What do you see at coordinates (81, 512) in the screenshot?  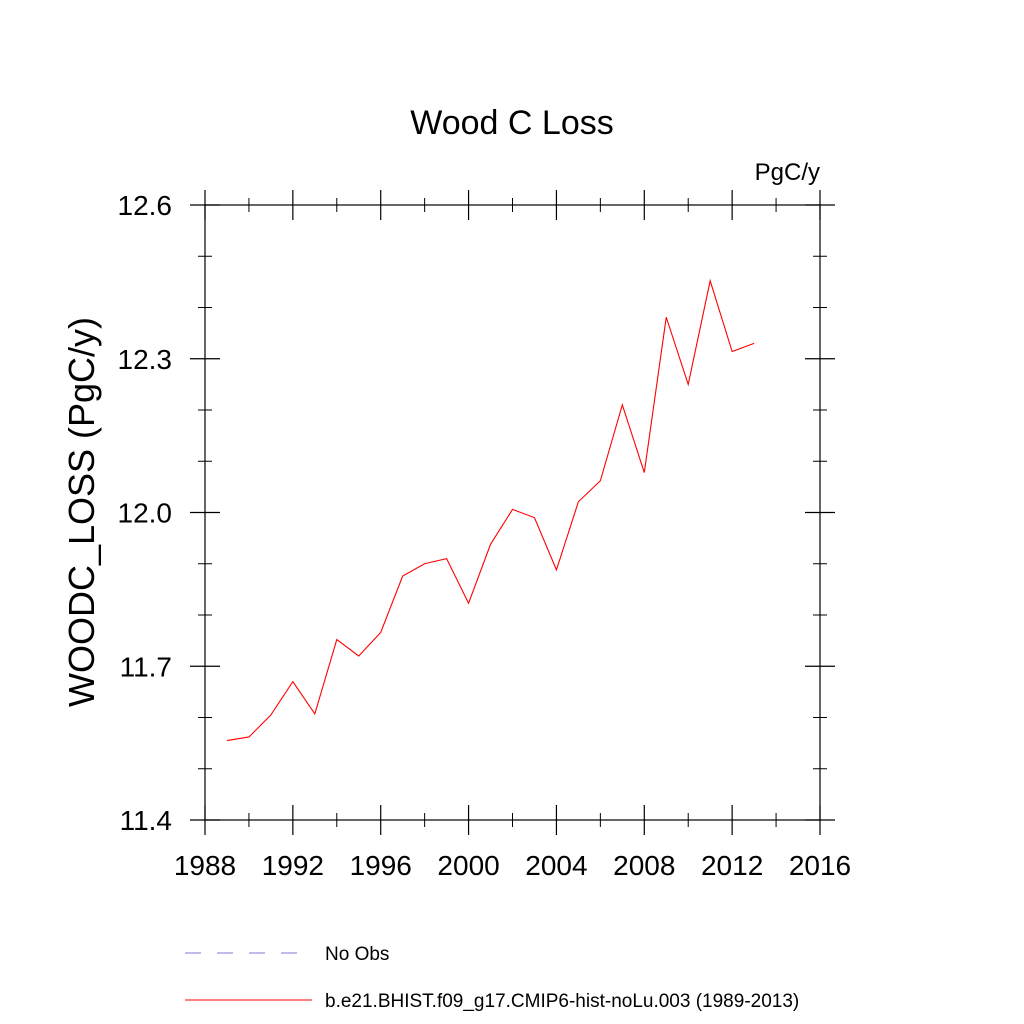 I see `y-axis-label: WOODC_LOSS (PgC/y)` at bounding box center [81, 512].